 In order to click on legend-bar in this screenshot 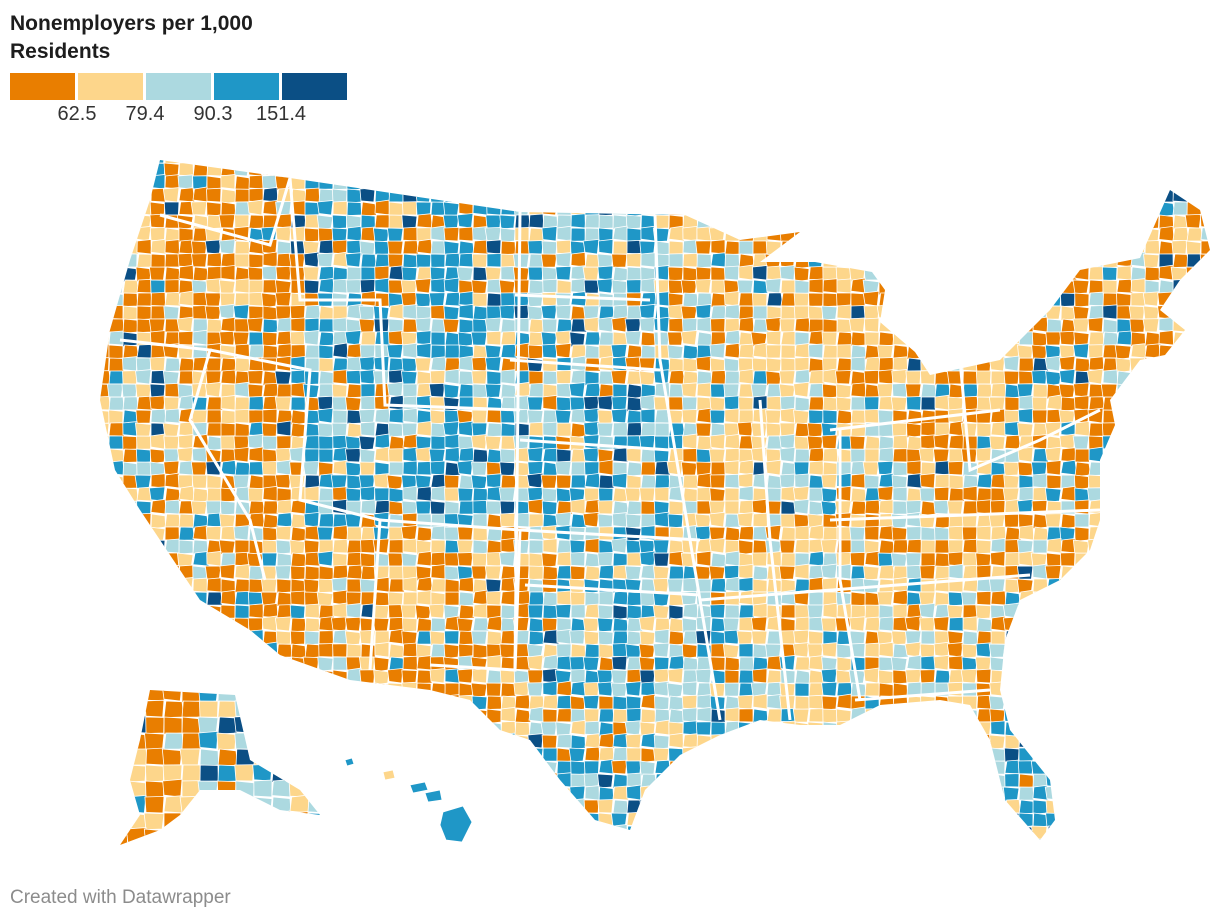, I will do `click(178, 86)`.